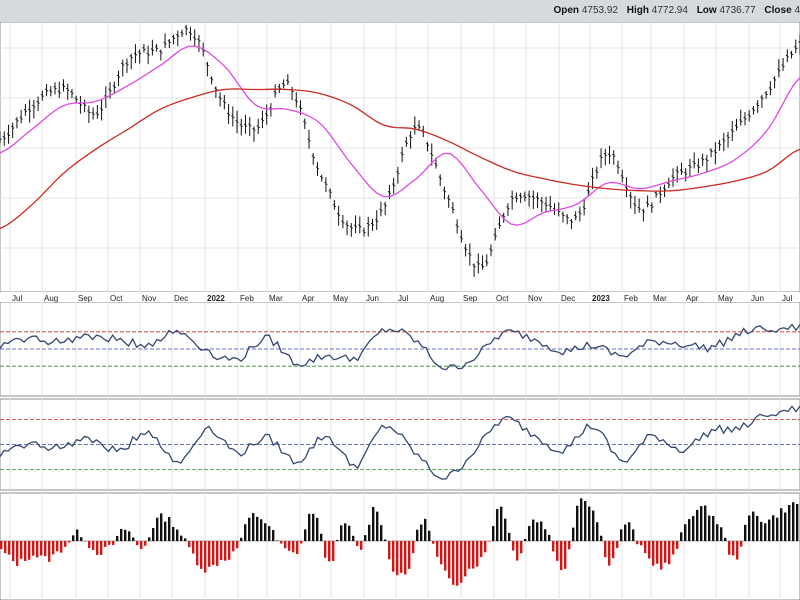  What do you see at coordinates (216, 298) in the screenshot?
I see `x-tick-label: 2022` at bounding box center [216, 298].